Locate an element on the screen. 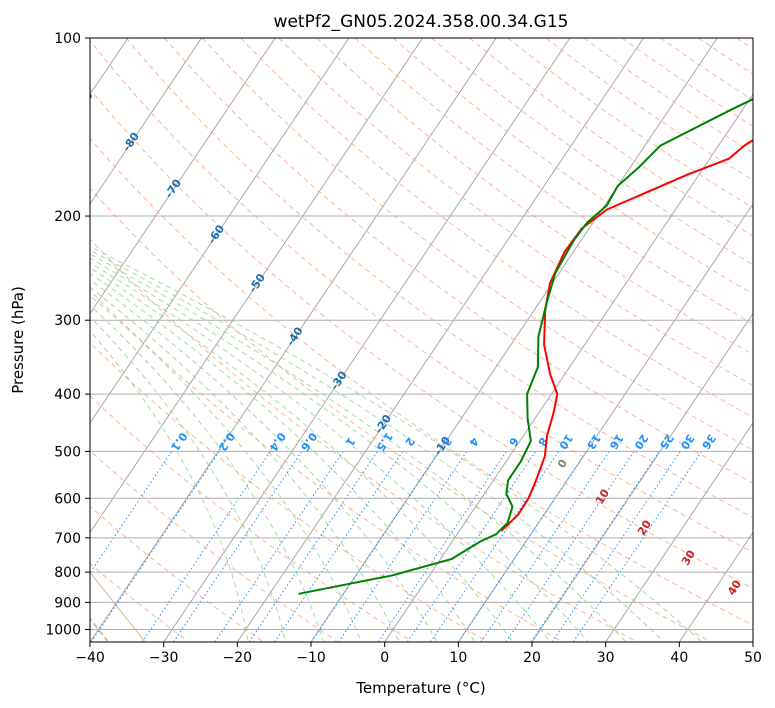 The height and width of the screenshot is (708, 775). y-axis-label: Pressure (hPa) is located at coordinates (18, 340).